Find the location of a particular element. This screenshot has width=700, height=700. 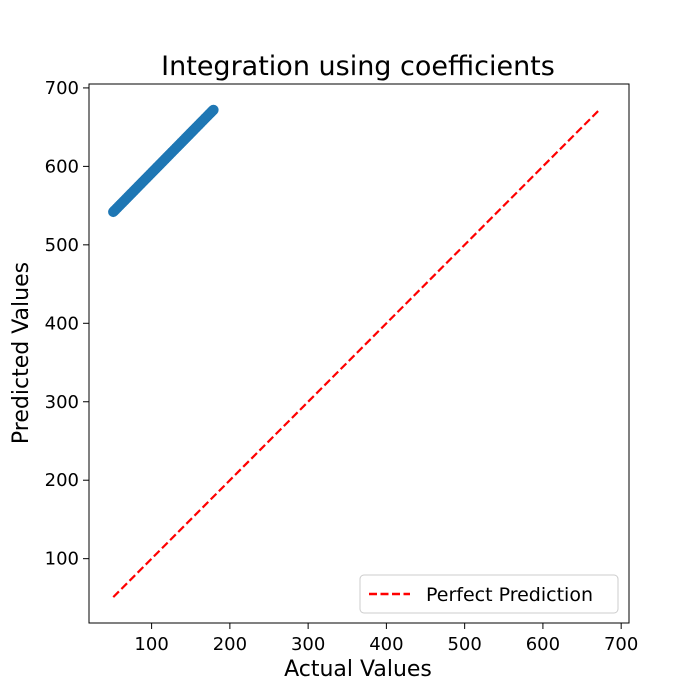

x-tick-label: 200 is located at coordinates (230, 644).